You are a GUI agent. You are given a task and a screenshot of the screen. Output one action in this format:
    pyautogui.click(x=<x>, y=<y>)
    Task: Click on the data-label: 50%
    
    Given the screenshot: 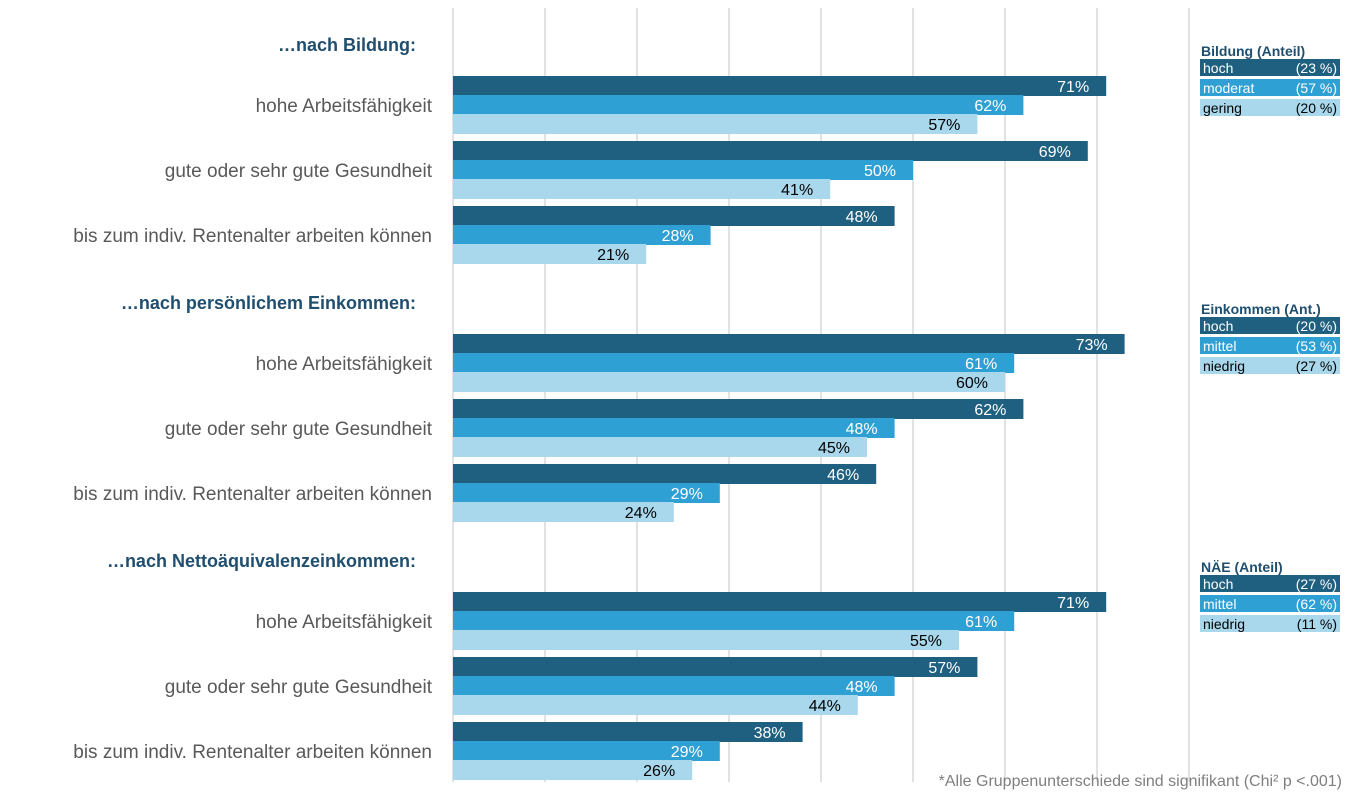 What is the action you would take?
    pyautogui.click(x=880, y=171)
    